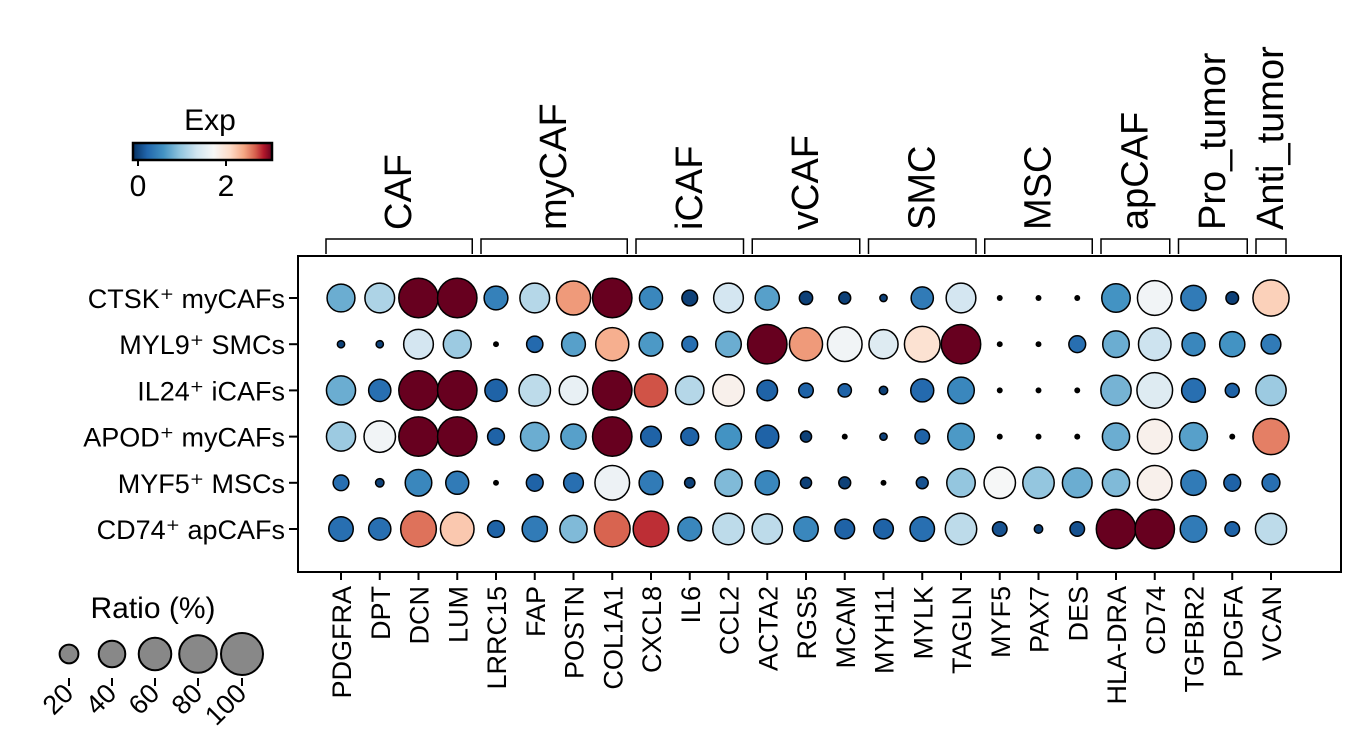 This screenshot has width=1368, height=750. What do you see at coordinates (573, 483) in the screenshot?
I see `dot-myf5-mscs-postn` at bounding box center [573, 483].